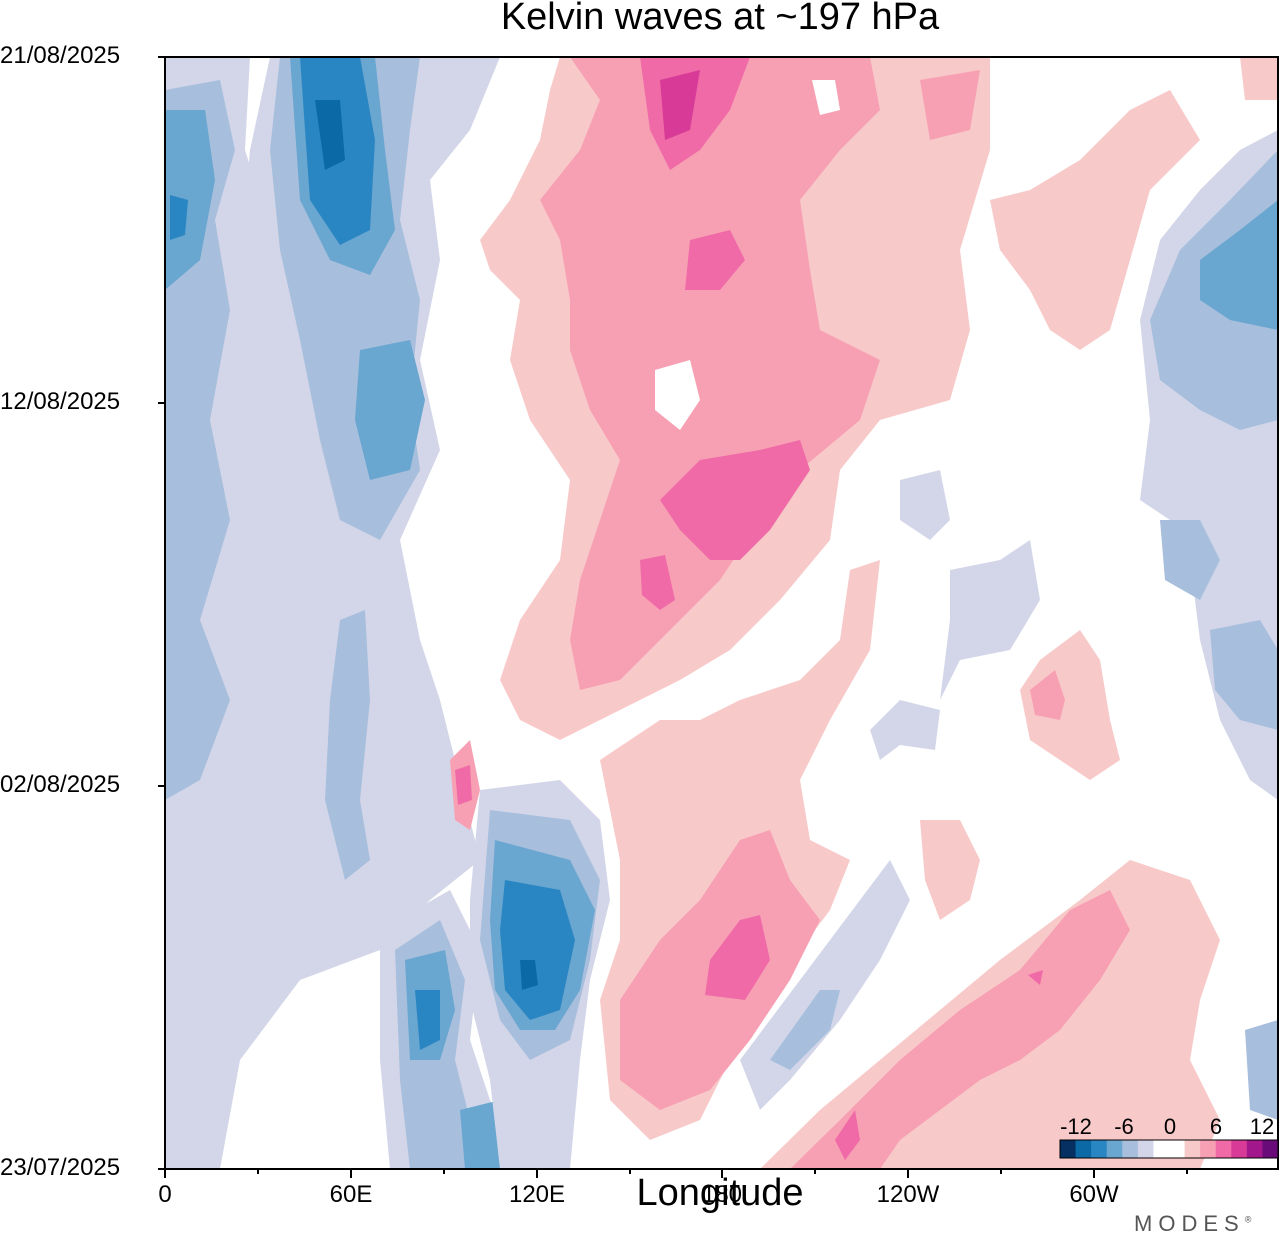 The image size is (1280, 1249). Describe the element at coordinates (1216, 1126) in the screenshot. I see `colorbar-tick-label: 6` at that location.